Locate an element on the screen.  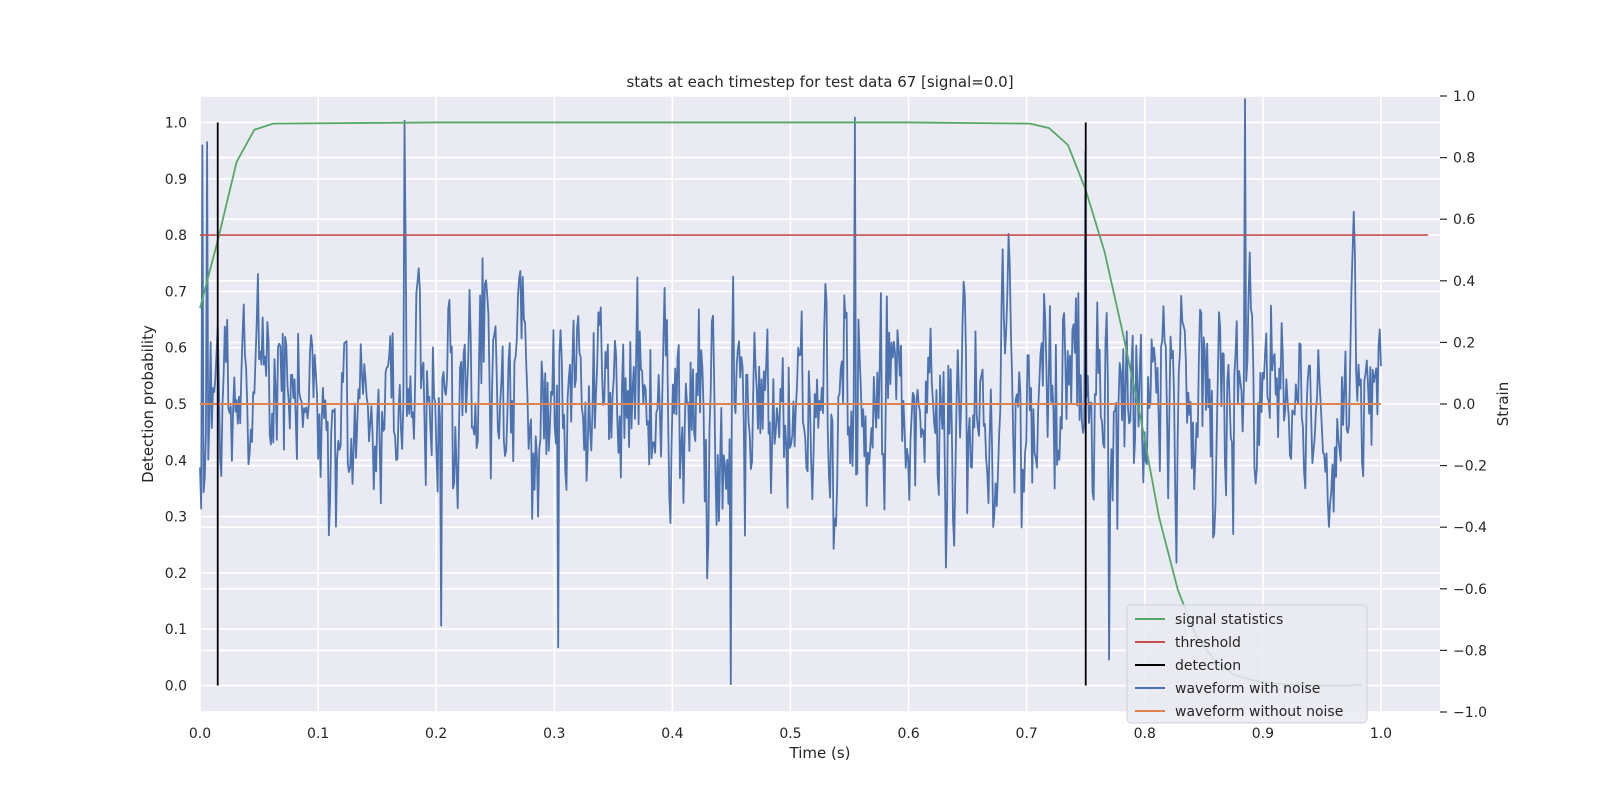
x-tick-label: 0.3 is located at coordinates (554, 734).